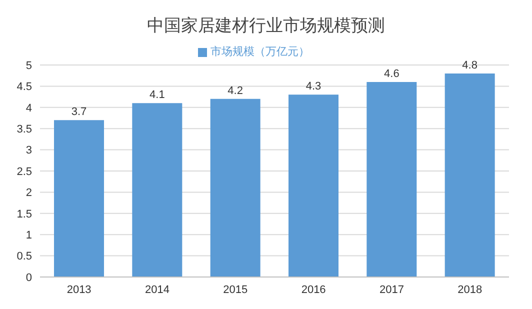  Describe the element at coordinates (29, 108) in the screenshot. I see `y-tick-label: 4` at that location.